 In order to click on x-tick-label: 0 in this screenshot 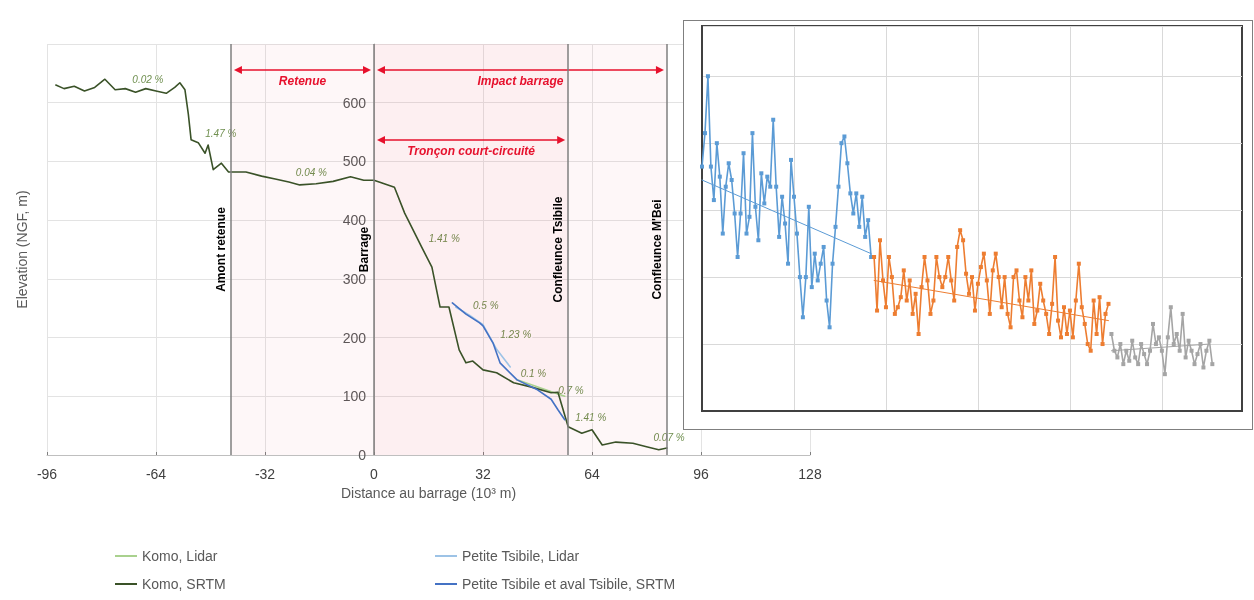, I will do `click(374, 474)`.